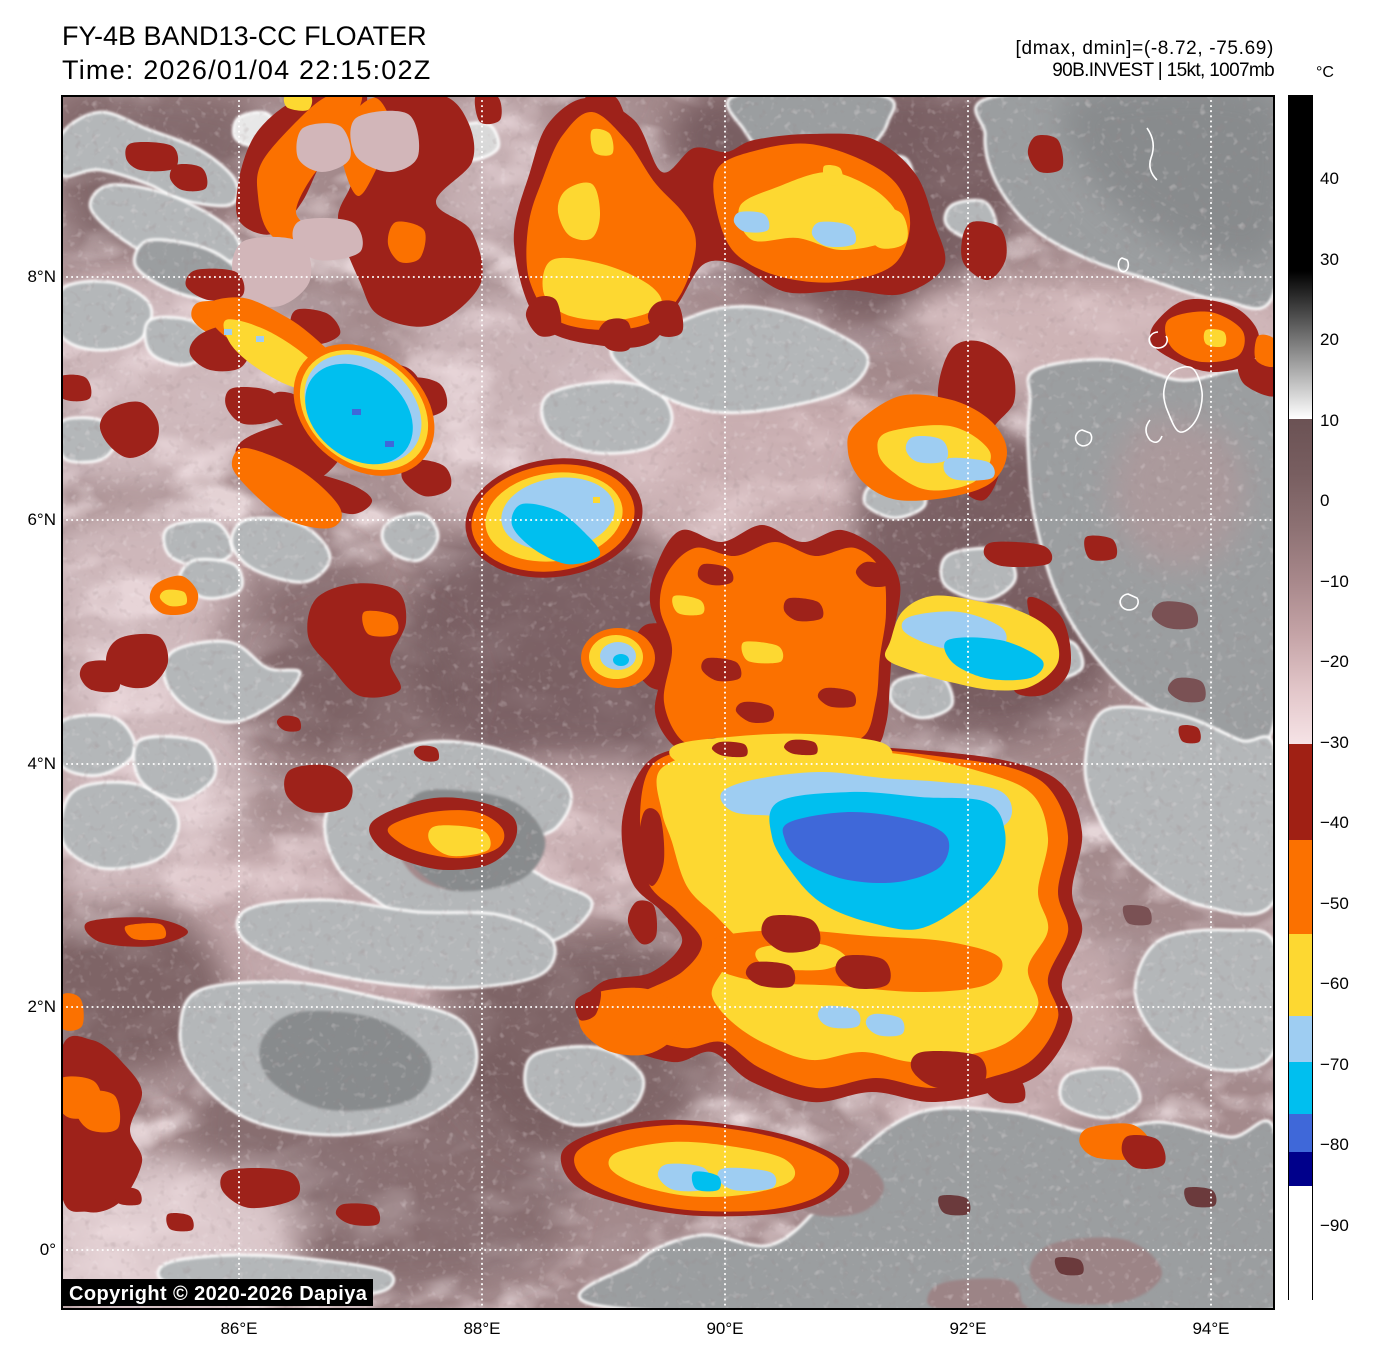  Describe the element at coordinates (218, 1294) in the screenshot. I see `svg-text: Copyright © 2020-2026 Dapiya` at that location.